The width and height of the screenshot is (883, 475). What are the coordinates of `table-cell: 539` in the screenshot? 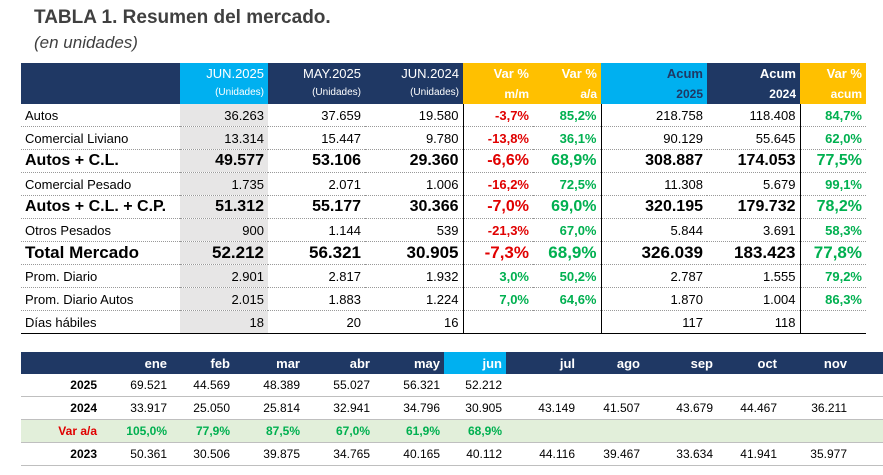 It's located at (414, 230).